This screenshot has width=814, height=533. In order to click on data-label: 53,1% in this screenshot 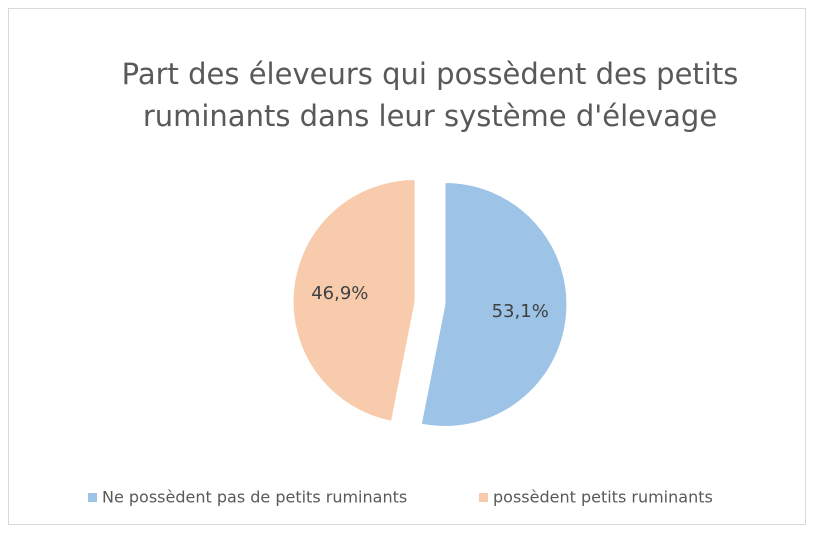, I will do `click(520, 311)`.